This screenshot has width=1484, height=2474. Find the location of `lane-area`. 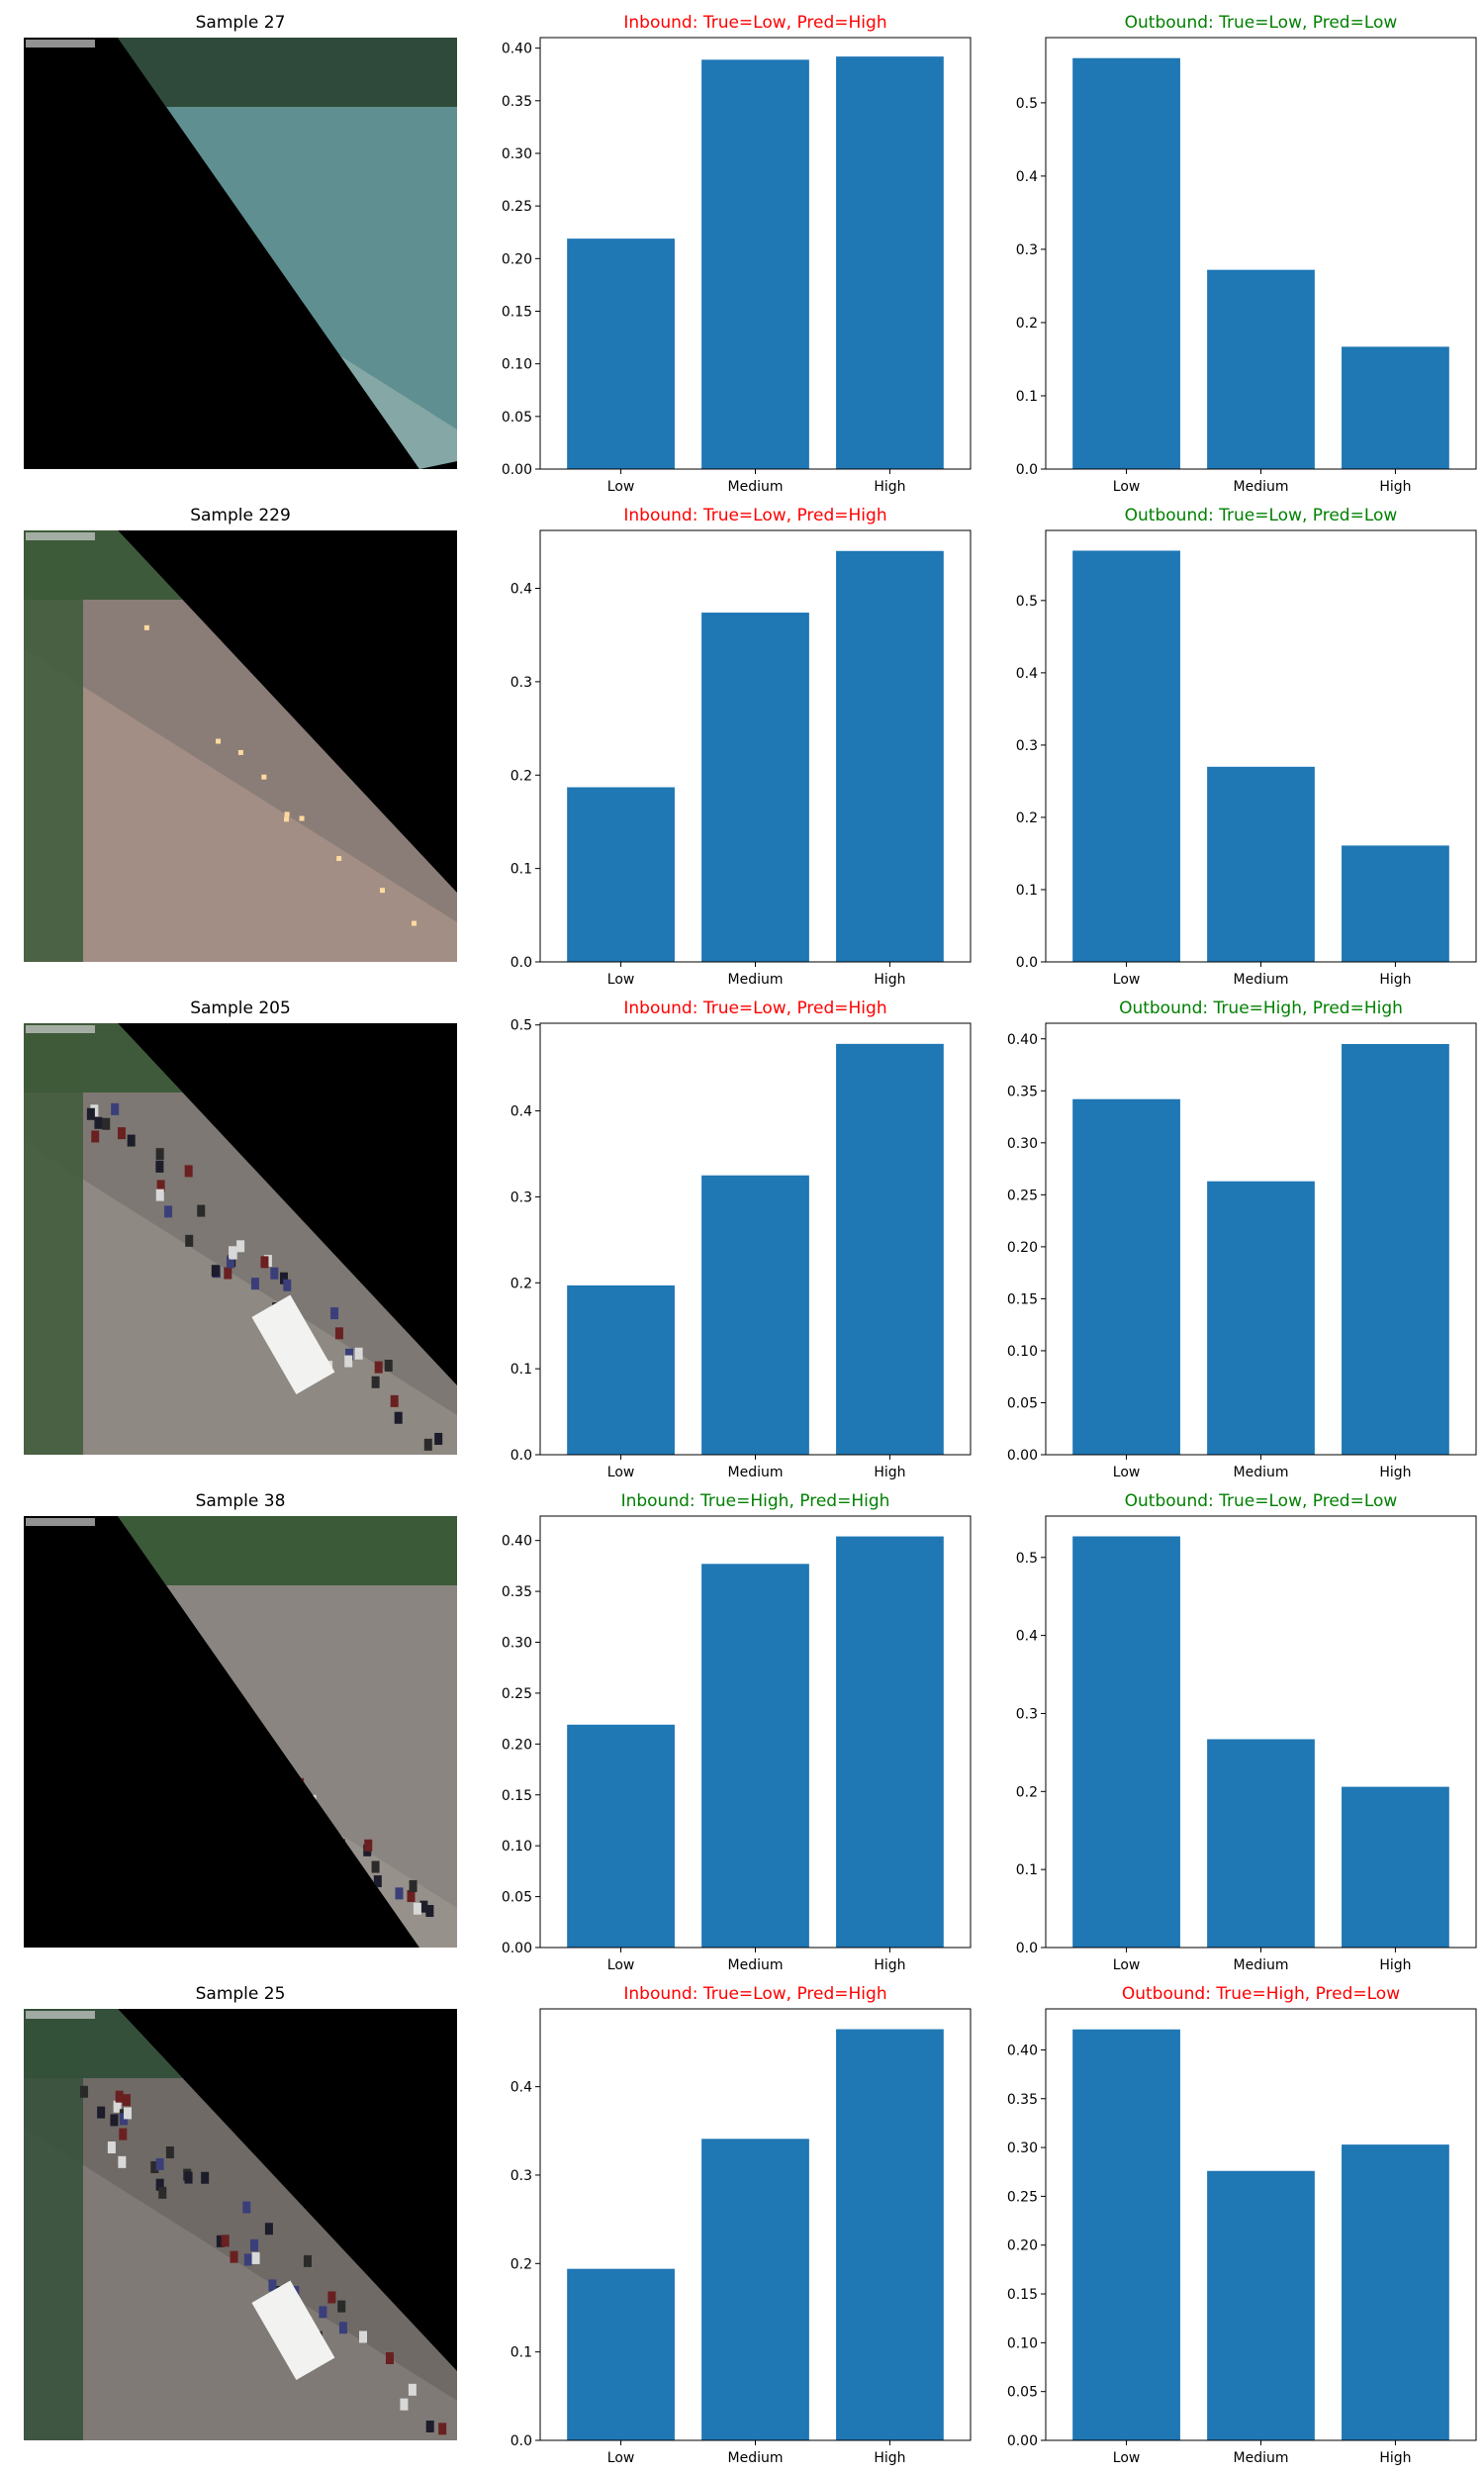

lane-area is located at coordinates (240, 1298).